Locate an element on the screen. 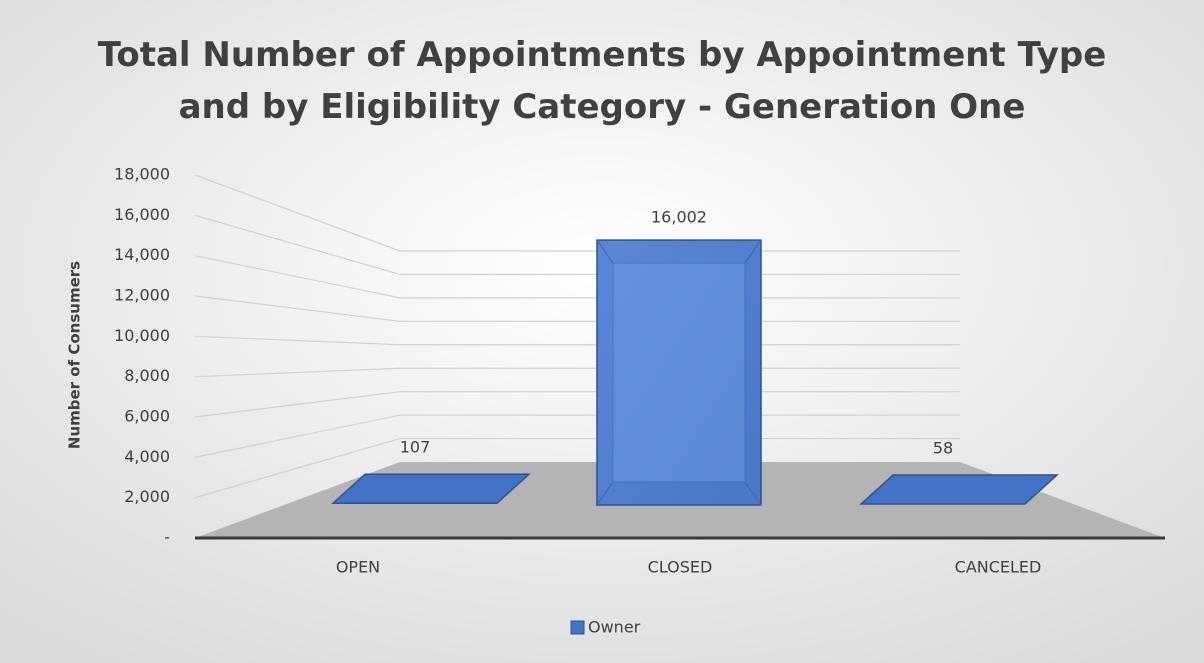 This screenshot has width=1204, height=663. y-tick-label: 2,000 is located at coordinates (147, 496).